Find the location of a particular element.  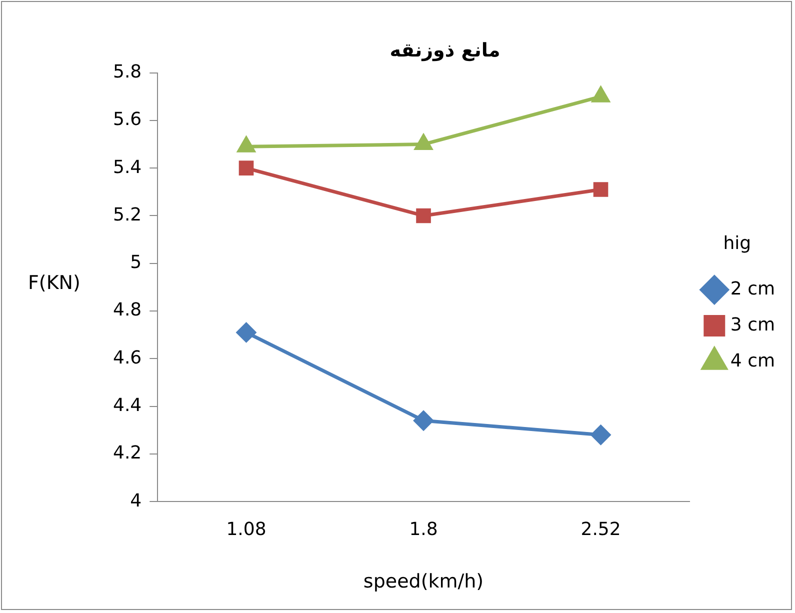

legend-label: 2 cm is located at coordinates (753, 289).